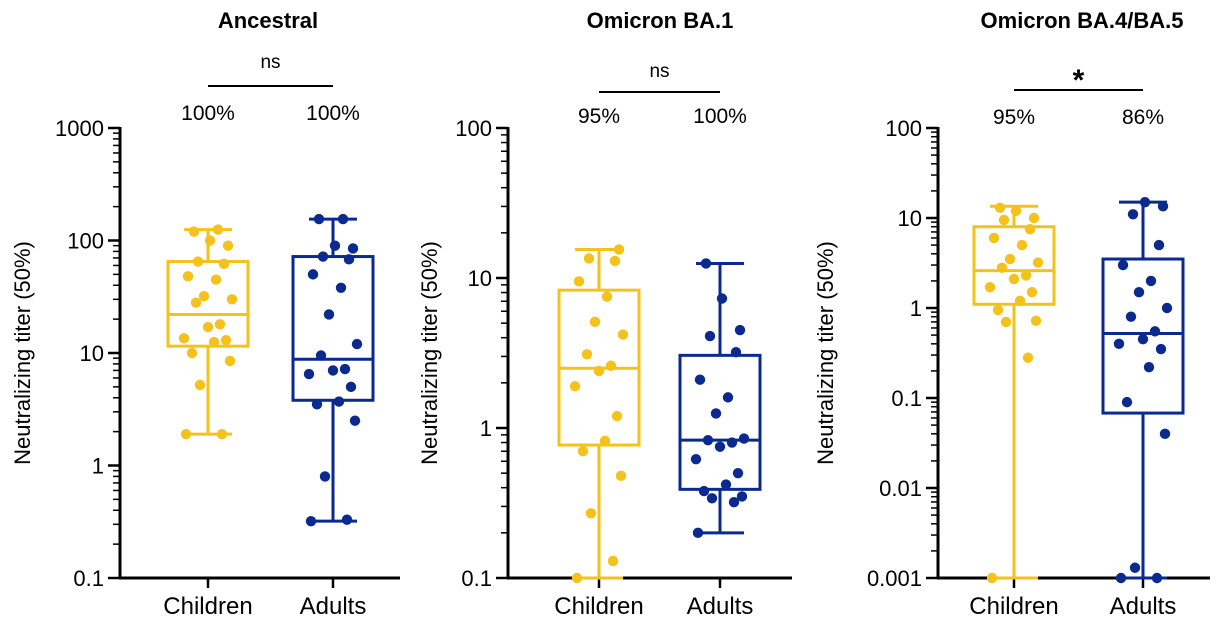 The height and width of the screenshot is (623, 1225). What do you see at coordinates (1082, 20) in the screenshot?
I see `chart-title: Omicron BA.4/BA.5` at bounding box center [1082, 20].